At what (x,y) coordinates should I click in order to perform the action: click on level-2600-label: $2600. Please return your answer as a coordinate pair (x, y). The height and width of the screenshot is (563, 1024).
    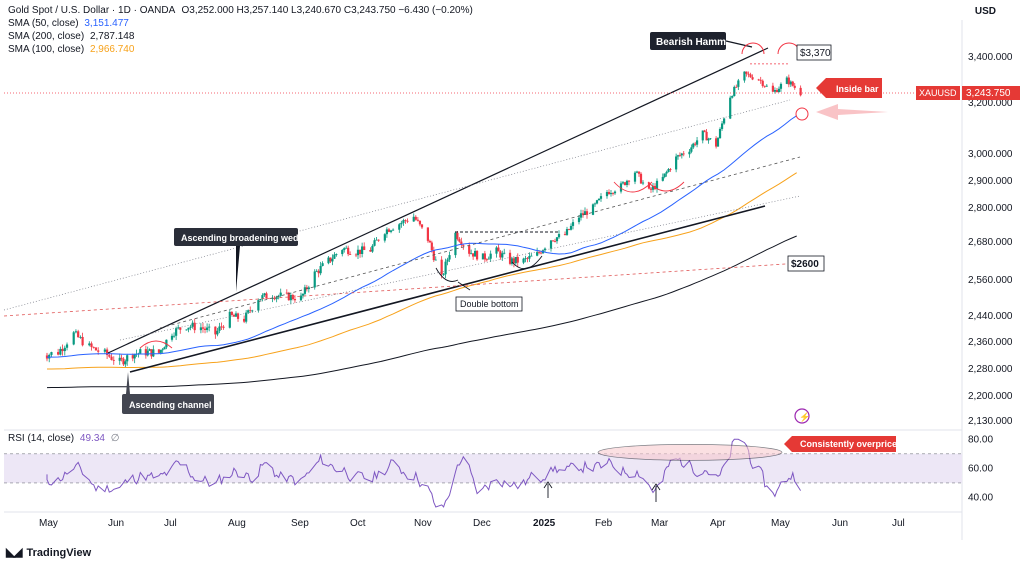
    Looking at the image, I should click on (805, 264).